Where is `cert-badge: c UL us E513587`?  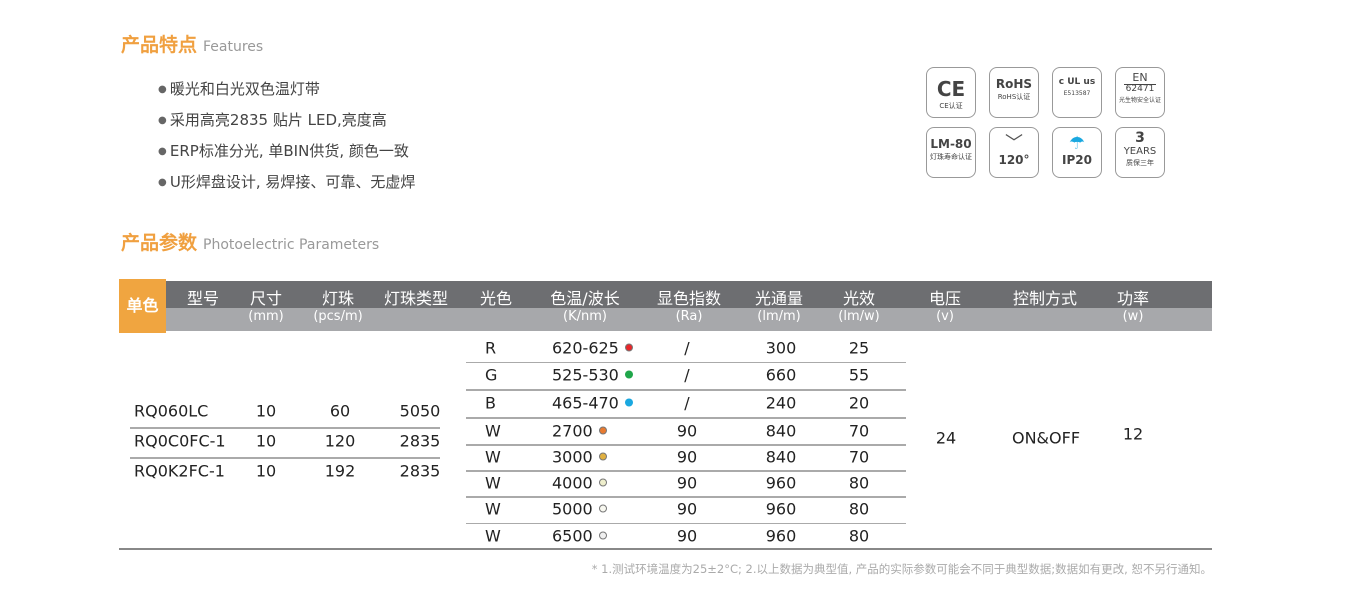 cert-badge: c UL us E513587 is located at coordinates (1077, 92).